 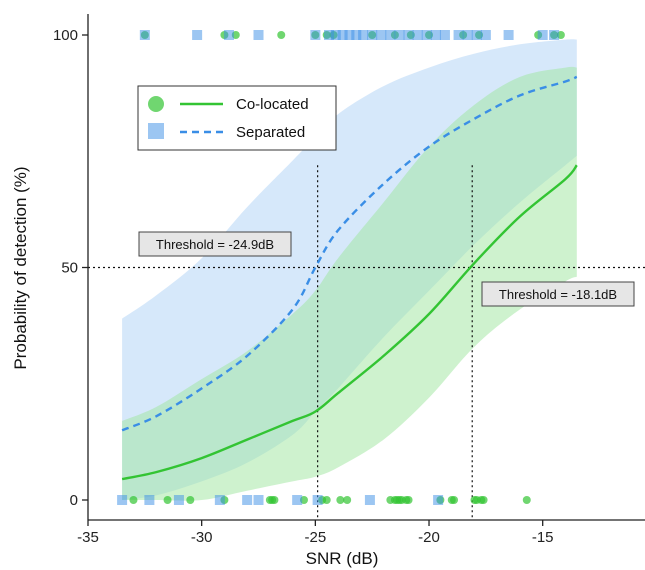 What do you see at coordinates (20, 267) in the screenshot?
I see `y-axis-title: Probability of detection (%)` at bounding box center [20, 267].